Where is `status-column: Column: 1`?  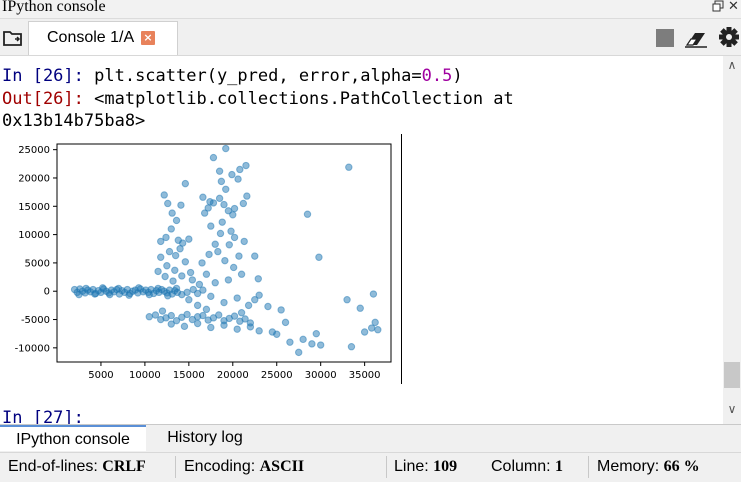
status-column: Column: 1 is located at coordinates (527, 466).